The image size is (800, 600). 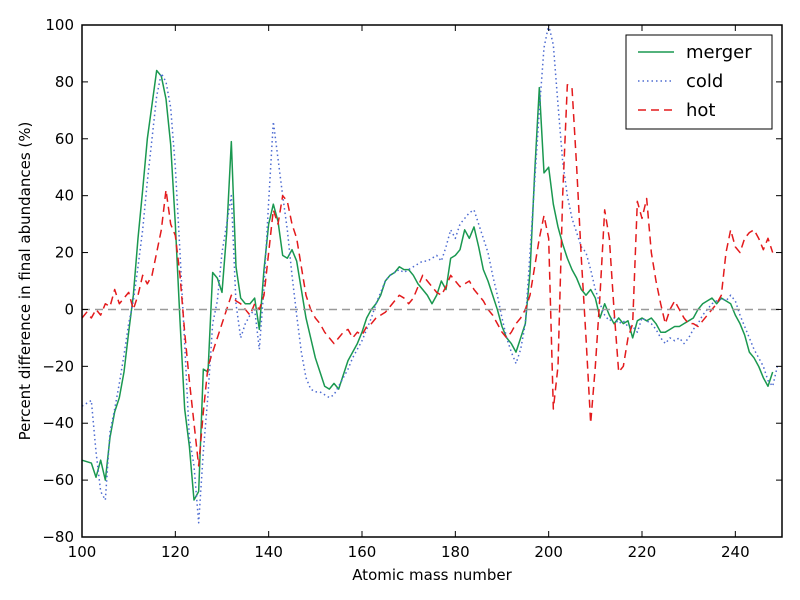 I want to click on legend-box, so click(x=699, y=82).